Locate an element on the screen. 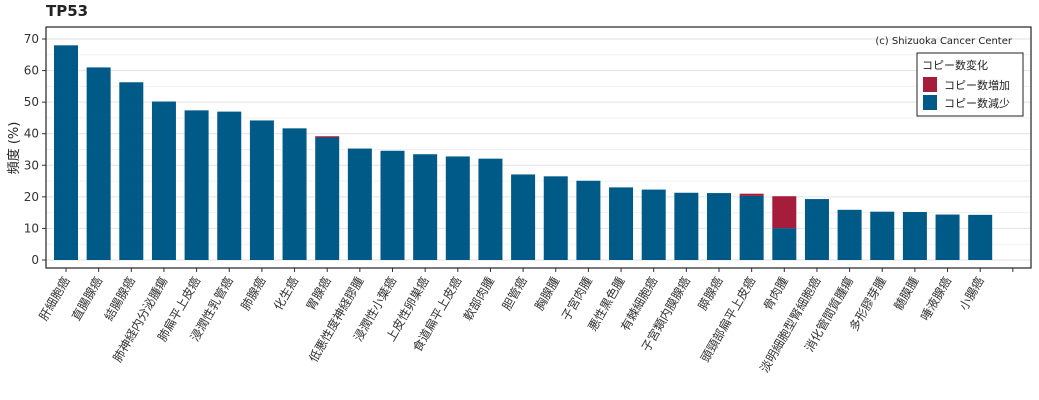 The image size is (1039, 400). legend-label: コピー数増加 is located at coordinates (977, 85).